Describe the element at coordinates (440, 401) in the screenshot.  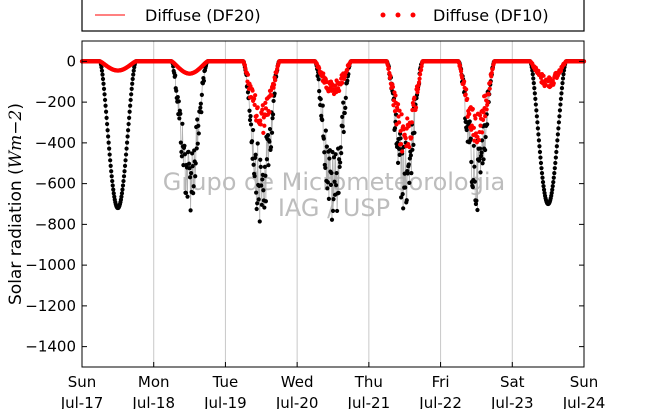
I see `x-tick-label-date: Jul-22` at that location.